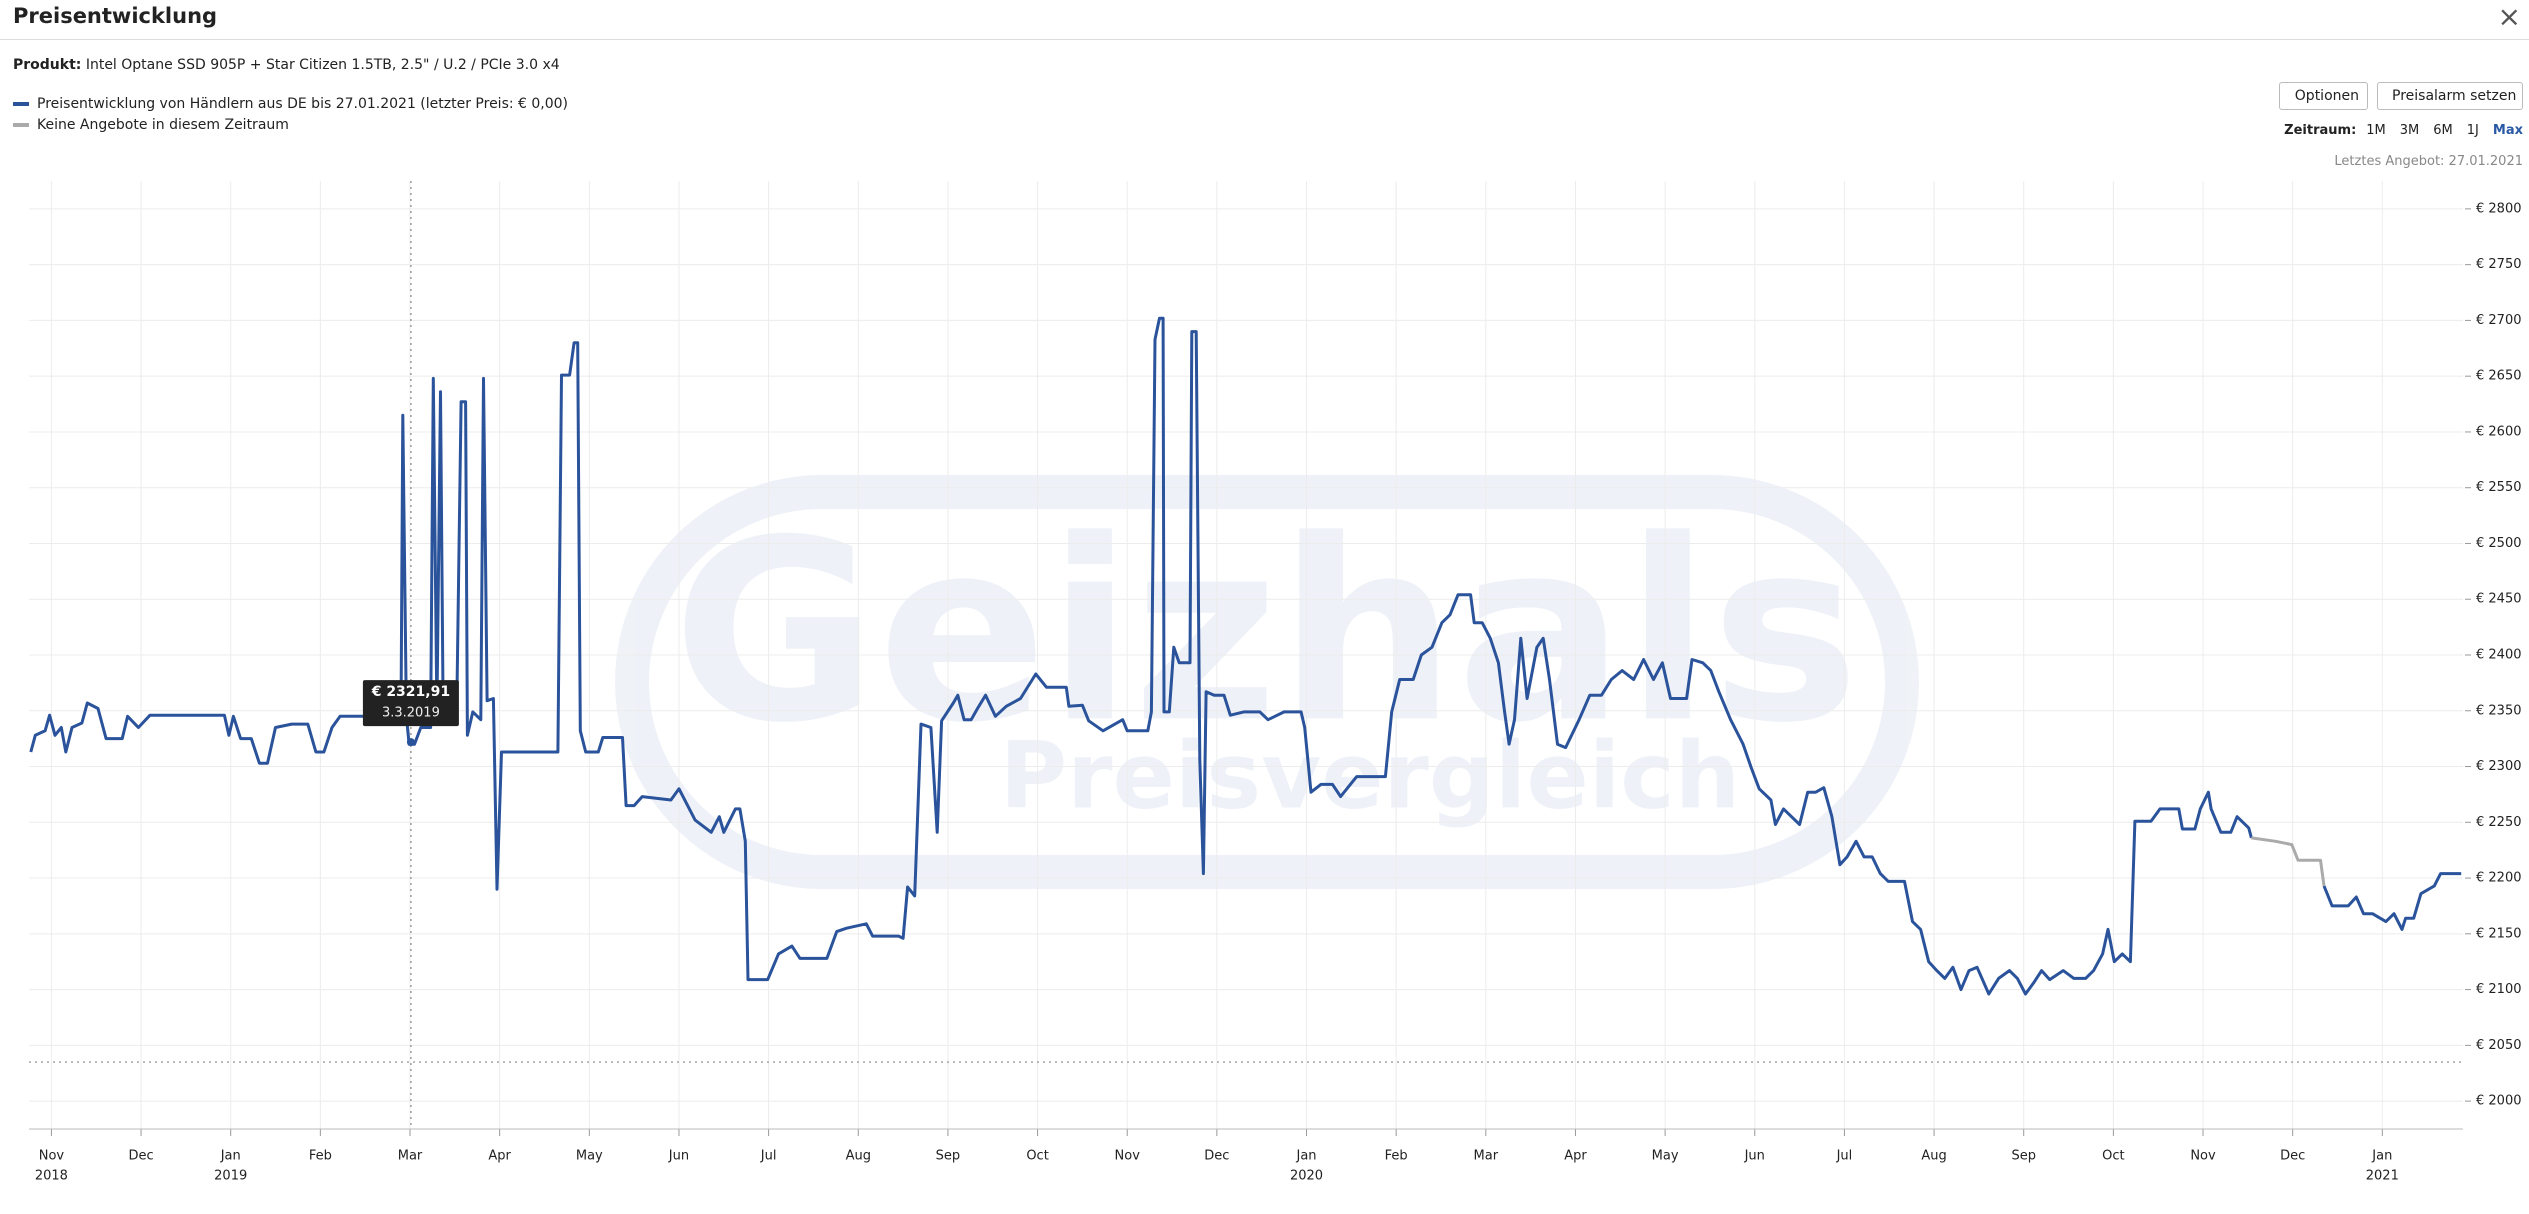 This screenshot has height=1214, width=2529. What do you see at coordinates (51, 1176) in the screenshot?
I see `x-year-label: 2018` at bounding box center [51, 1176].